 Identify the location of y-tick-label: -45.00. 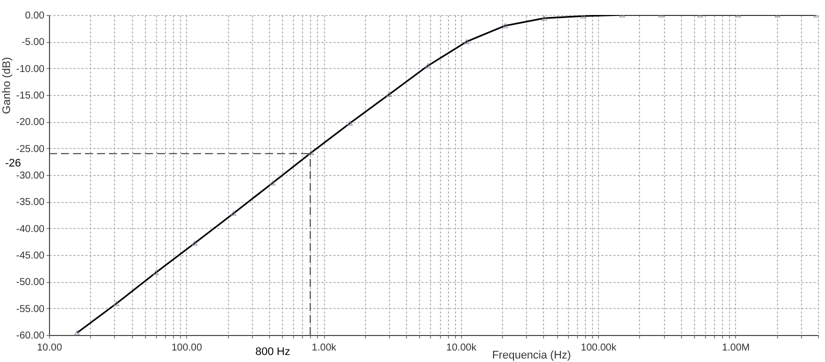
(30, 256).